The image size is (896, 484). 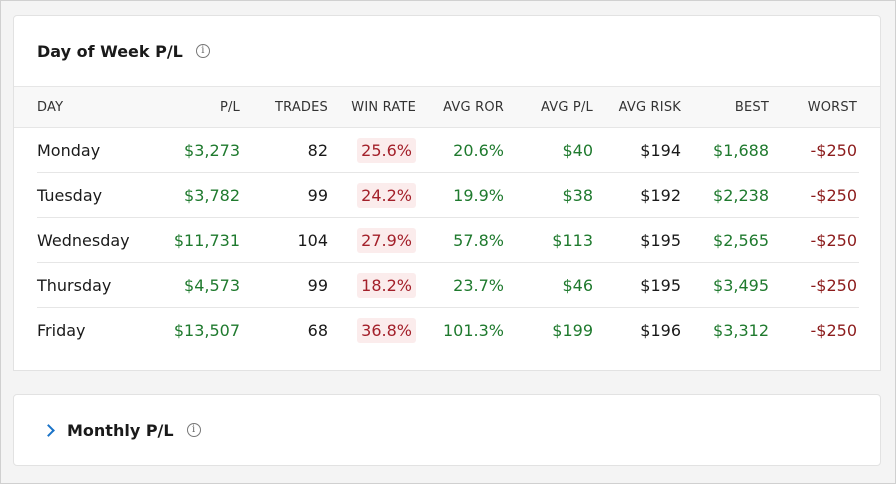 What do you see at coordinates (120, 430) in the screenshot?
I see `card-title: Monthly P/L` at bounding box center [120, 430].